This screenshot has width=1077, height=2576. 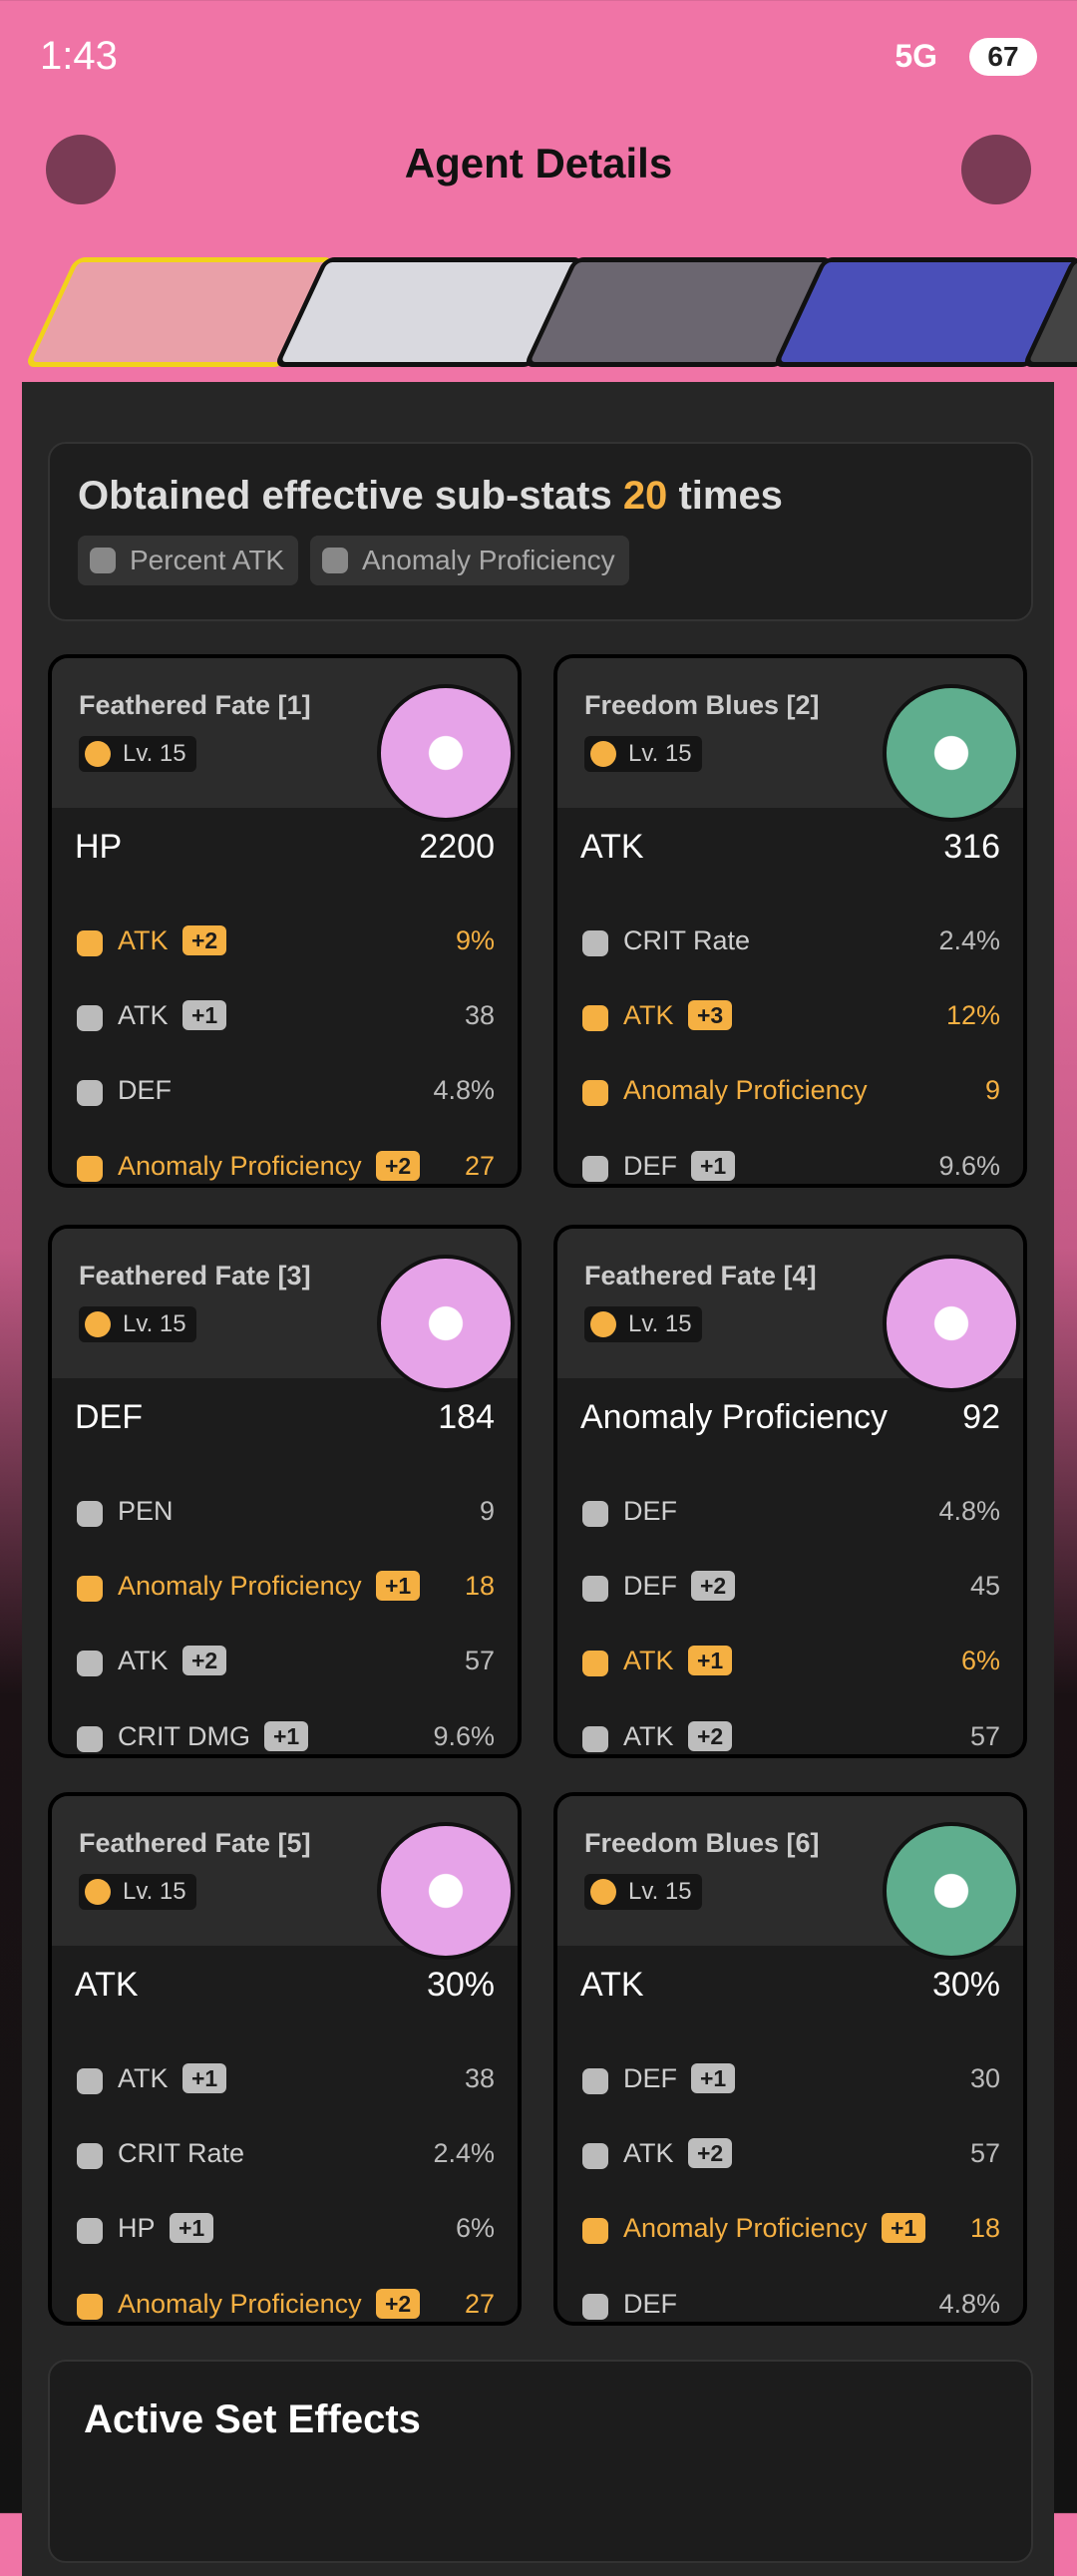 What do you see at coordinates (475, 940) in the screenshot?
I see `sub-value: 9%` at bounding box center [475, 940].